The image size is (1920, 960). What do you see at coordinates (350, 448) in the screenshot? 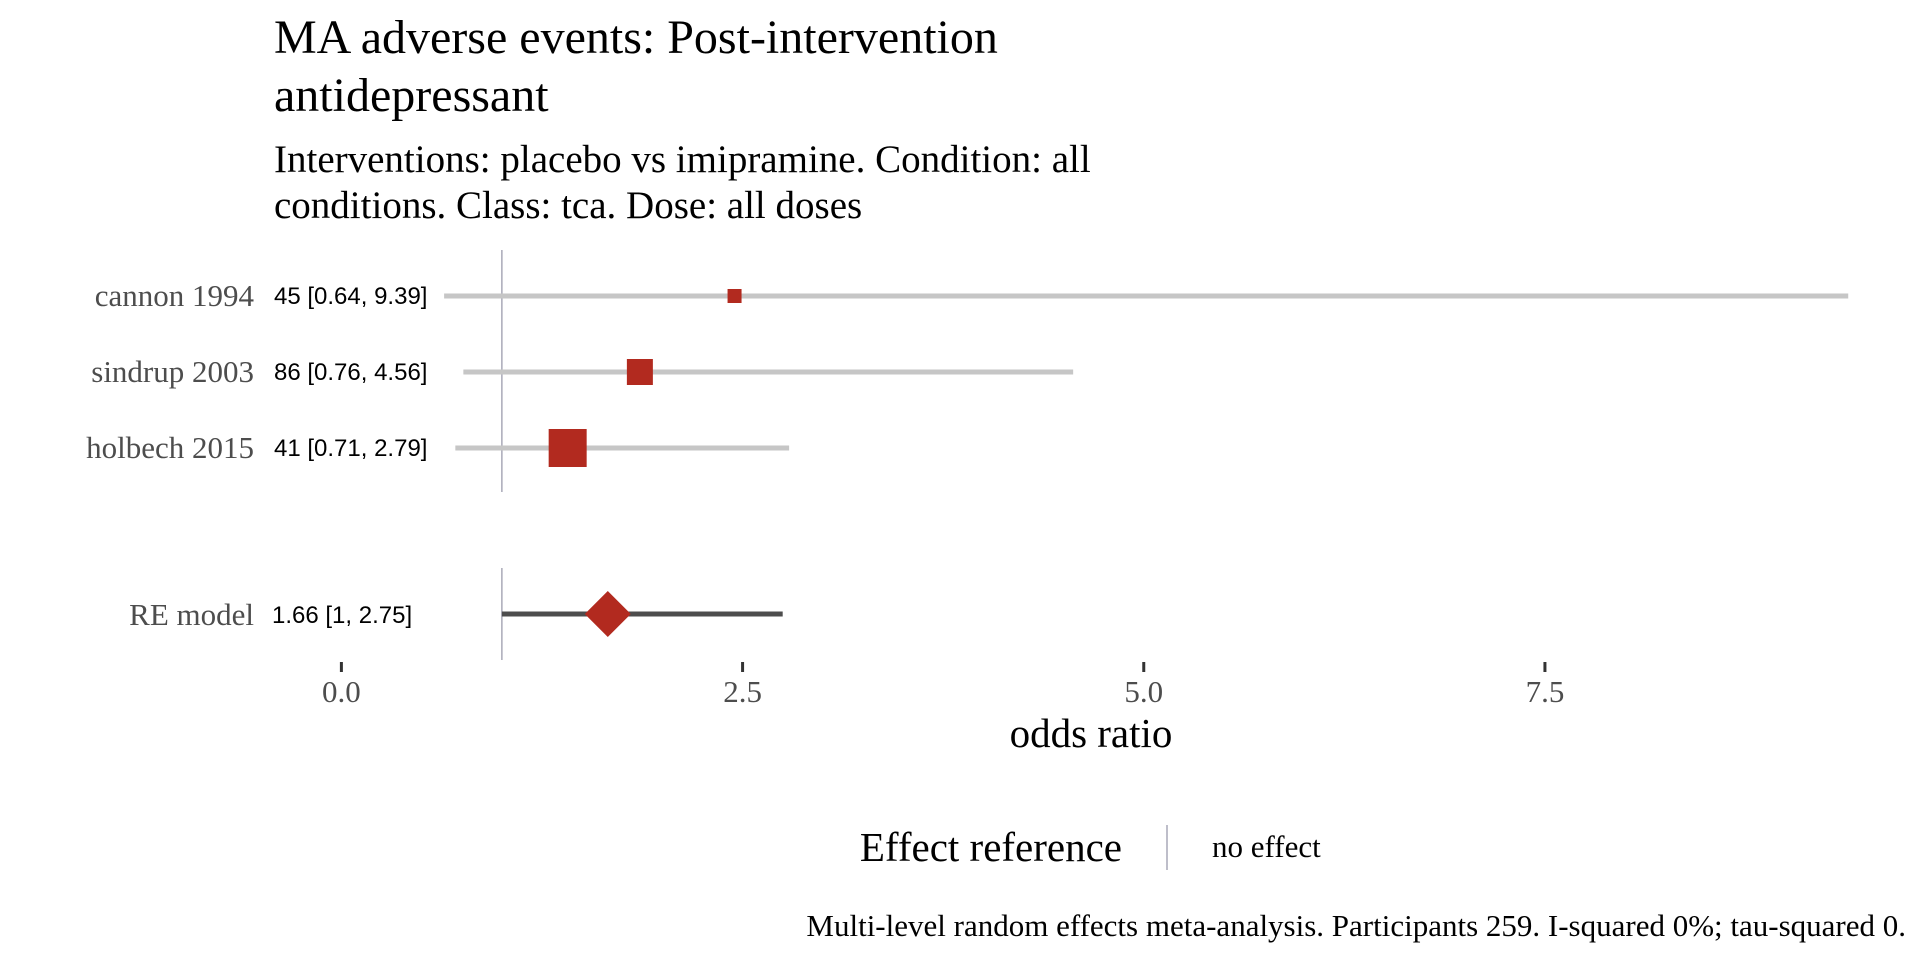
I see `study-estimate-holbech-2015: 41 [0.71, 2.79]` at bounding box center [350, 448].